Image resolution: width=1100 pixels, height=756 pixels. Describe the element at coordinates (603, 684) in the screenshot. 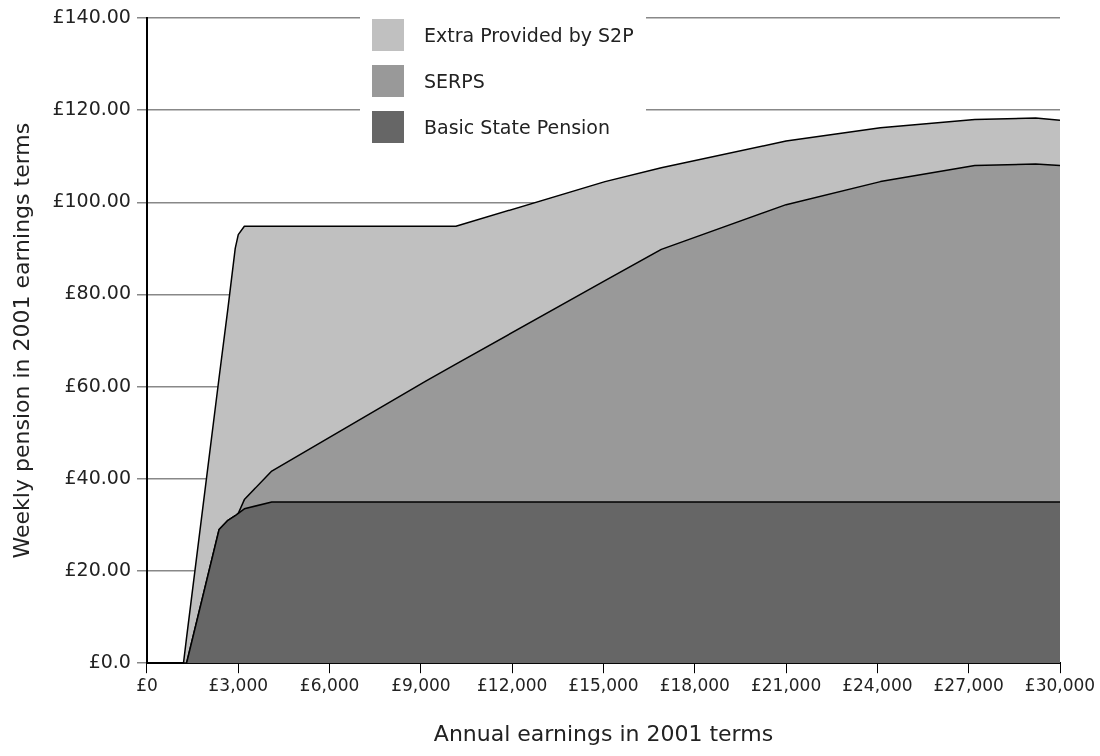

I see `x-tick-label: £15,000` at that location.